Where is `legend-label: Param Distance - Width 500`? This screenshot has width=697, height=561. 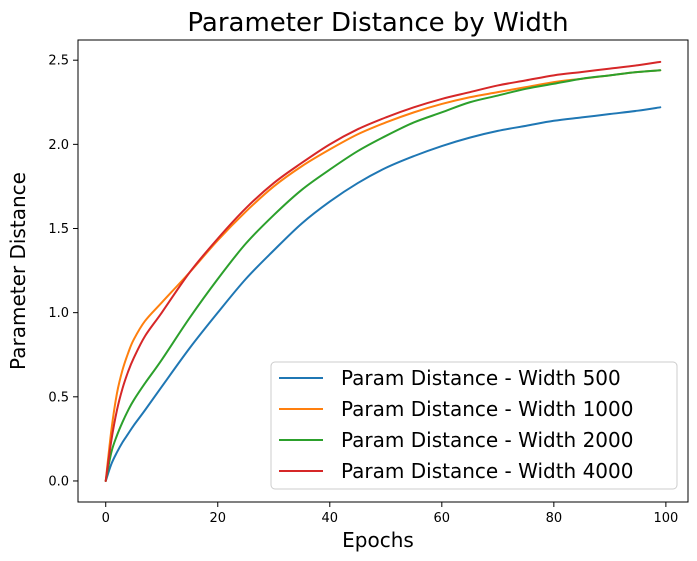 legend-label: Param Distance - Width 500 is located at coordinates (481, 378).